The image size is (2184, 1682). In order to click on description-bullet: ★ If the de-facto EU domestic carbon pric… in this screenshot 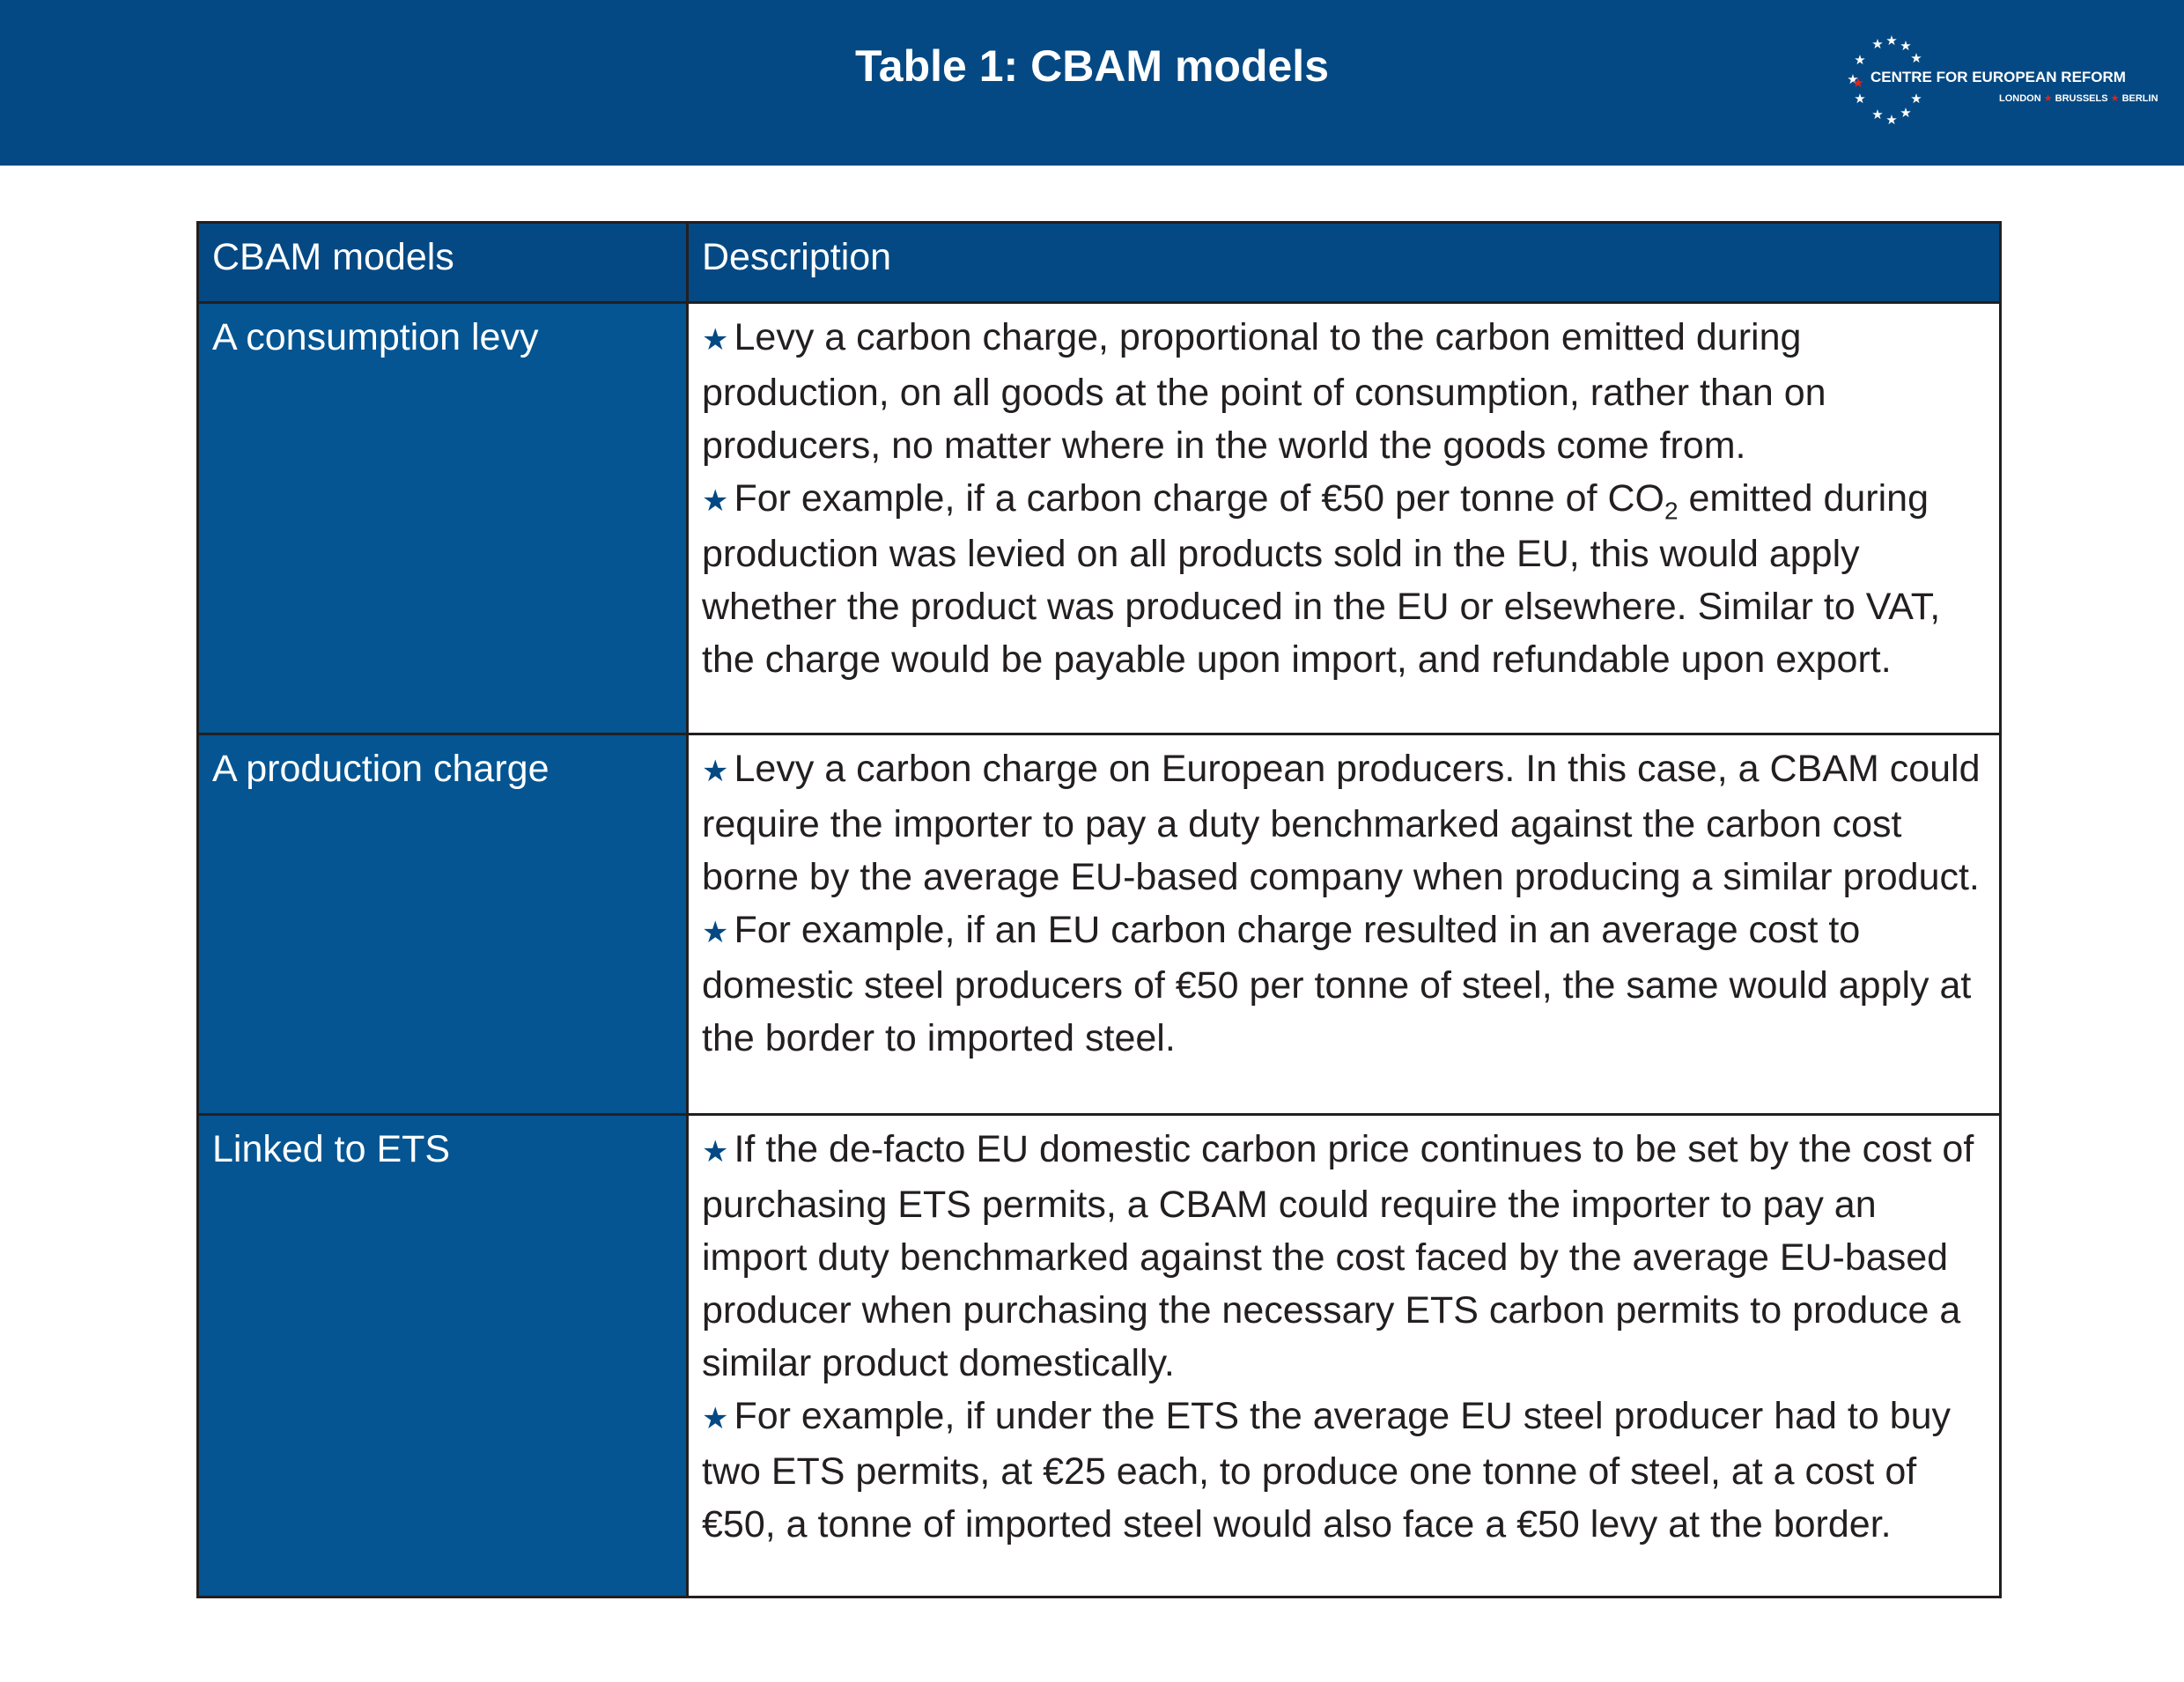, I will do `click(1344, 1256)`.